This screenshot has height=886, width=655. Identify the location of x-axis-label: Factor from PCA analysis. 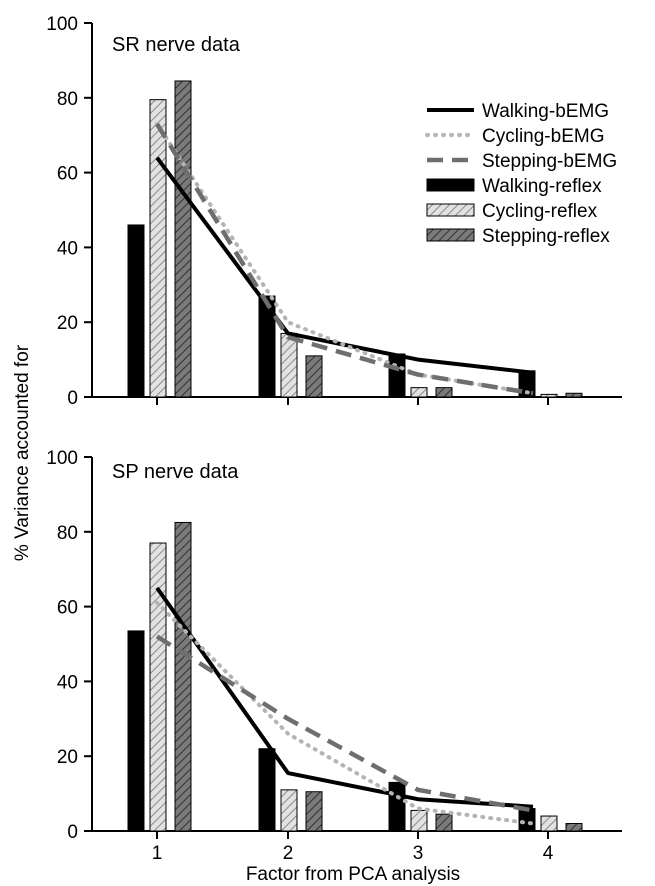
(353, 874).